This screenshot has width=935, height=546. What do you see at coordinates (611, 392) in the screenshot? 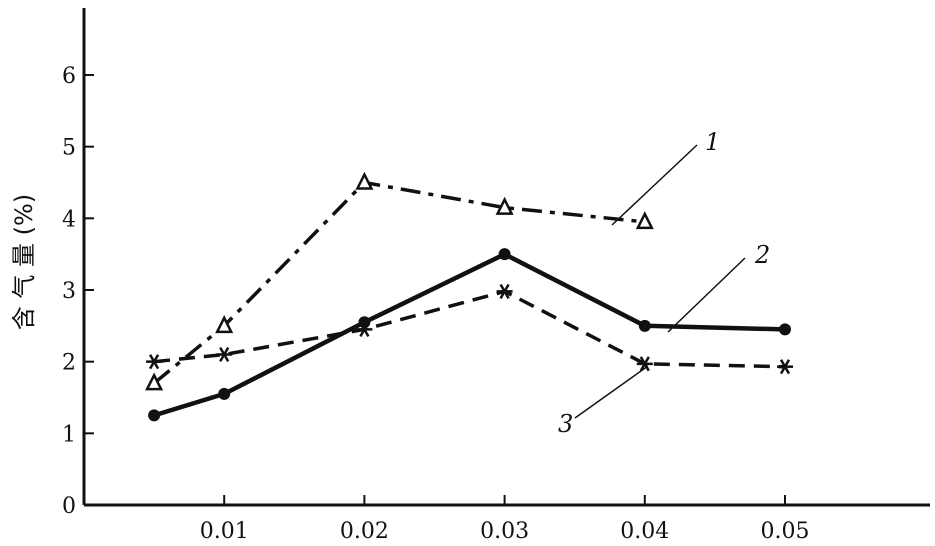
I see `series-3-leader-line` at bounding box center [611, 392].